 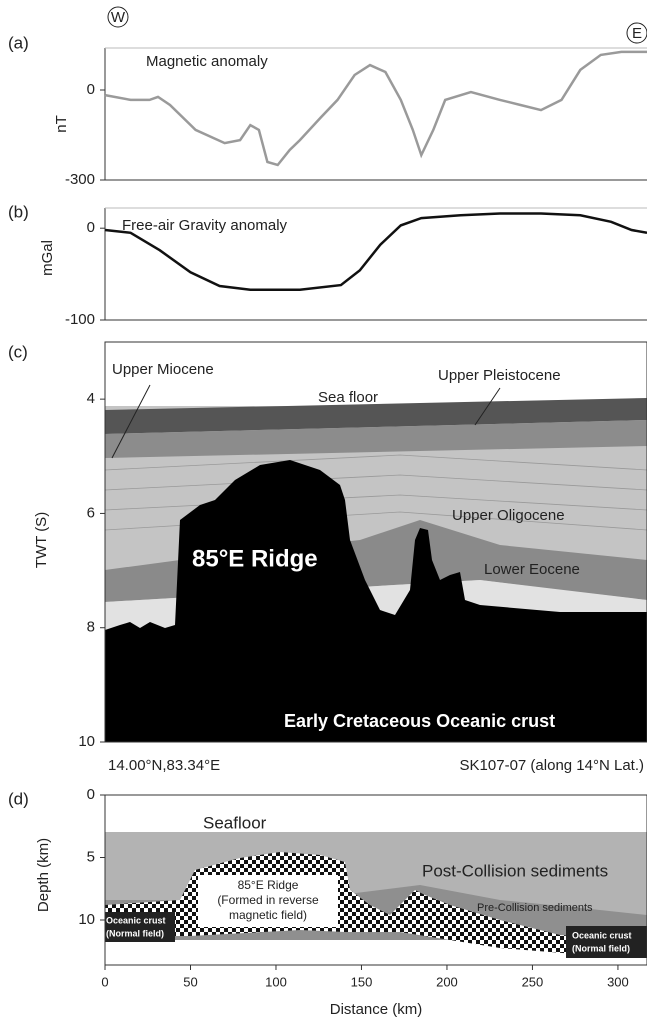 I want to click on layer-label: Lower Eocene, so click(x=532, y=569).